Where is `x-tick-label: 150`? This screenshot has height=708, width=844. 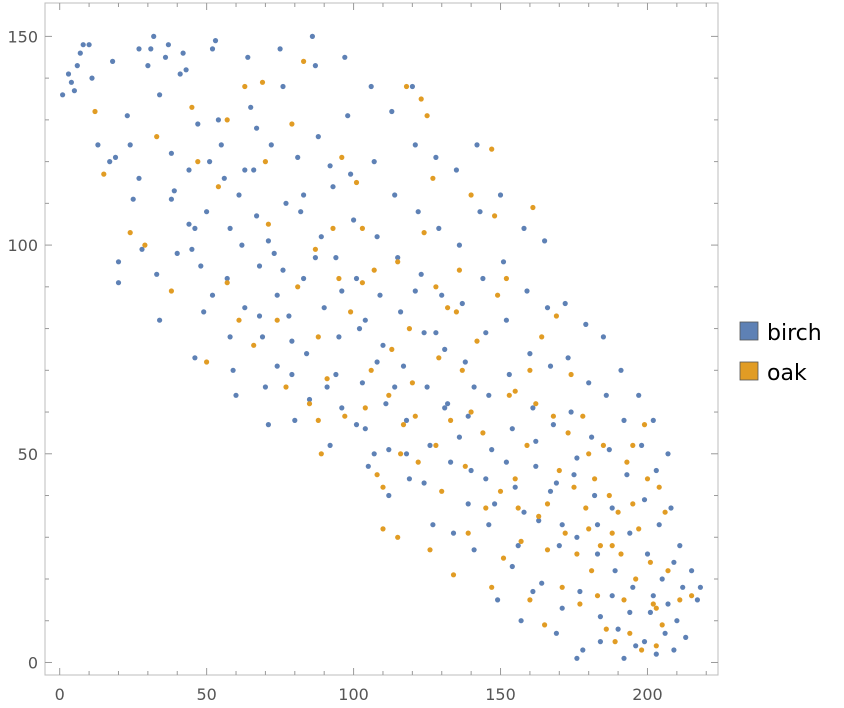
x-tick-label: 150 is located at coordinates (500, 694).